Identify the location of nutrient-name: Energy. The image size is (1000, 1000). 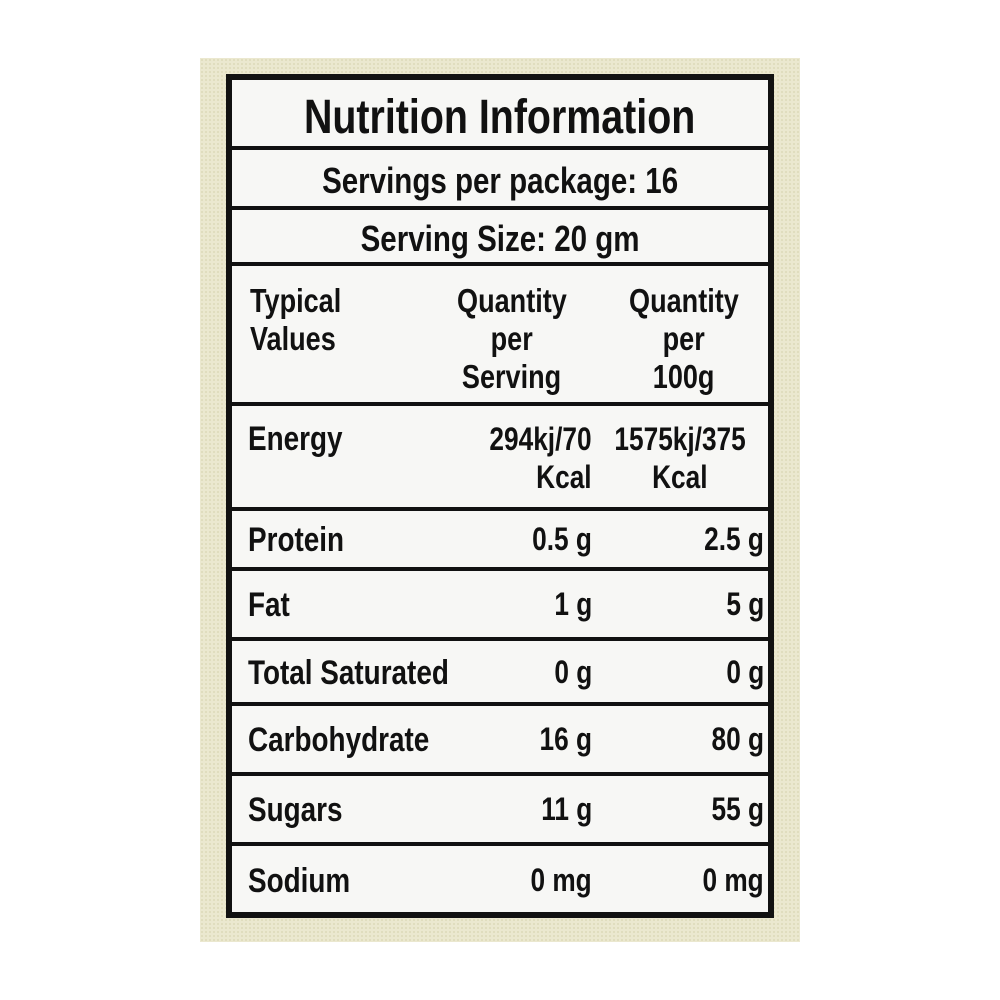
(305, 439).